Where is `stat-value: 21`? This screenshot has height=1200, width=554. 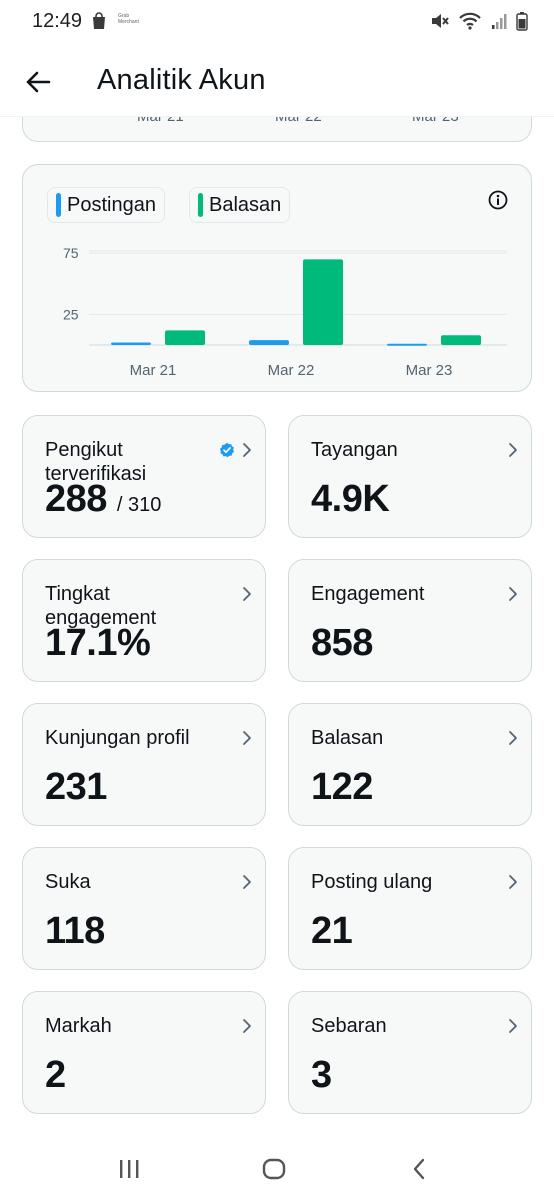 stat-value: 21 is located at coordinates (332, 931).